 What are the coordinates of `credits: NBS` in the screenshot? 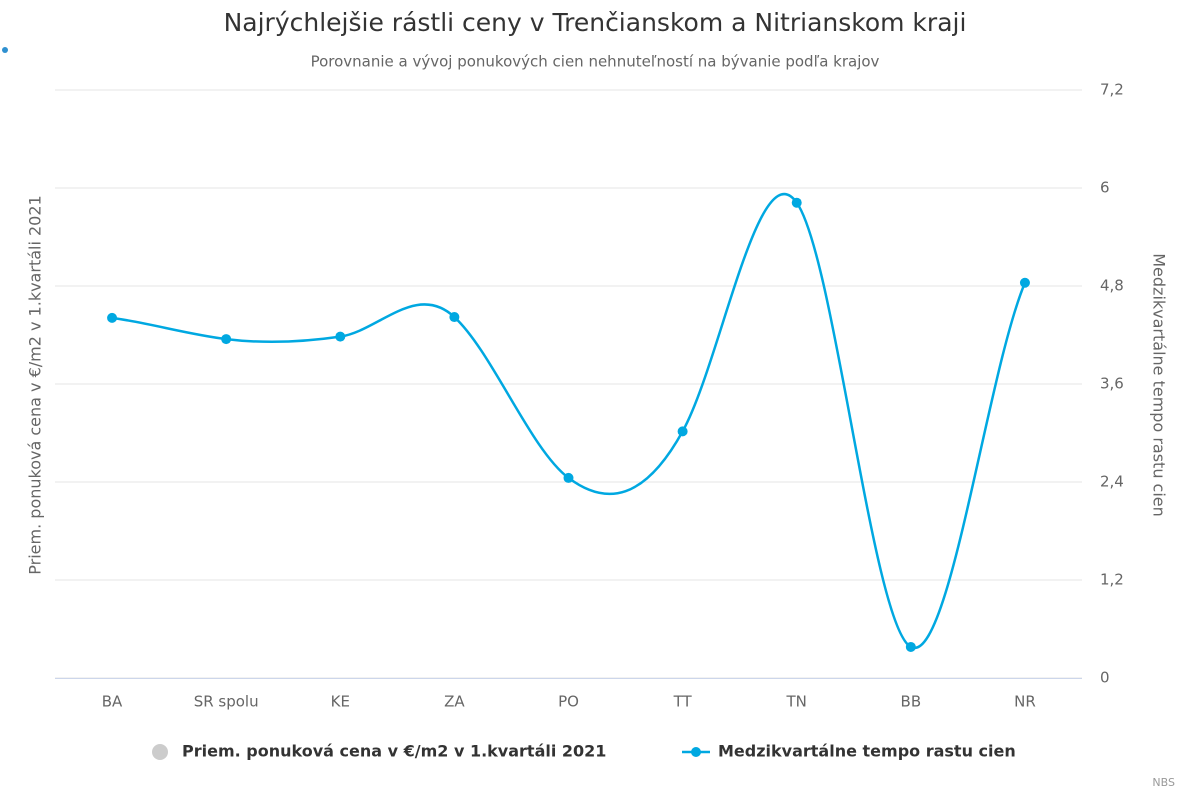 It's located at (1163, 782).